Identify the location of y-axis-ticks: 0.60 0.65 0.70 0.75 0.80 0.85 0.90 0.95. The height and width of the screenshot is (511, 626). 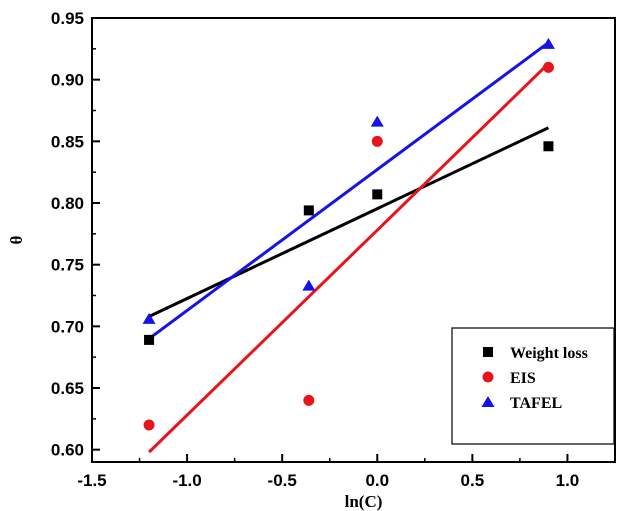
(75, 234).